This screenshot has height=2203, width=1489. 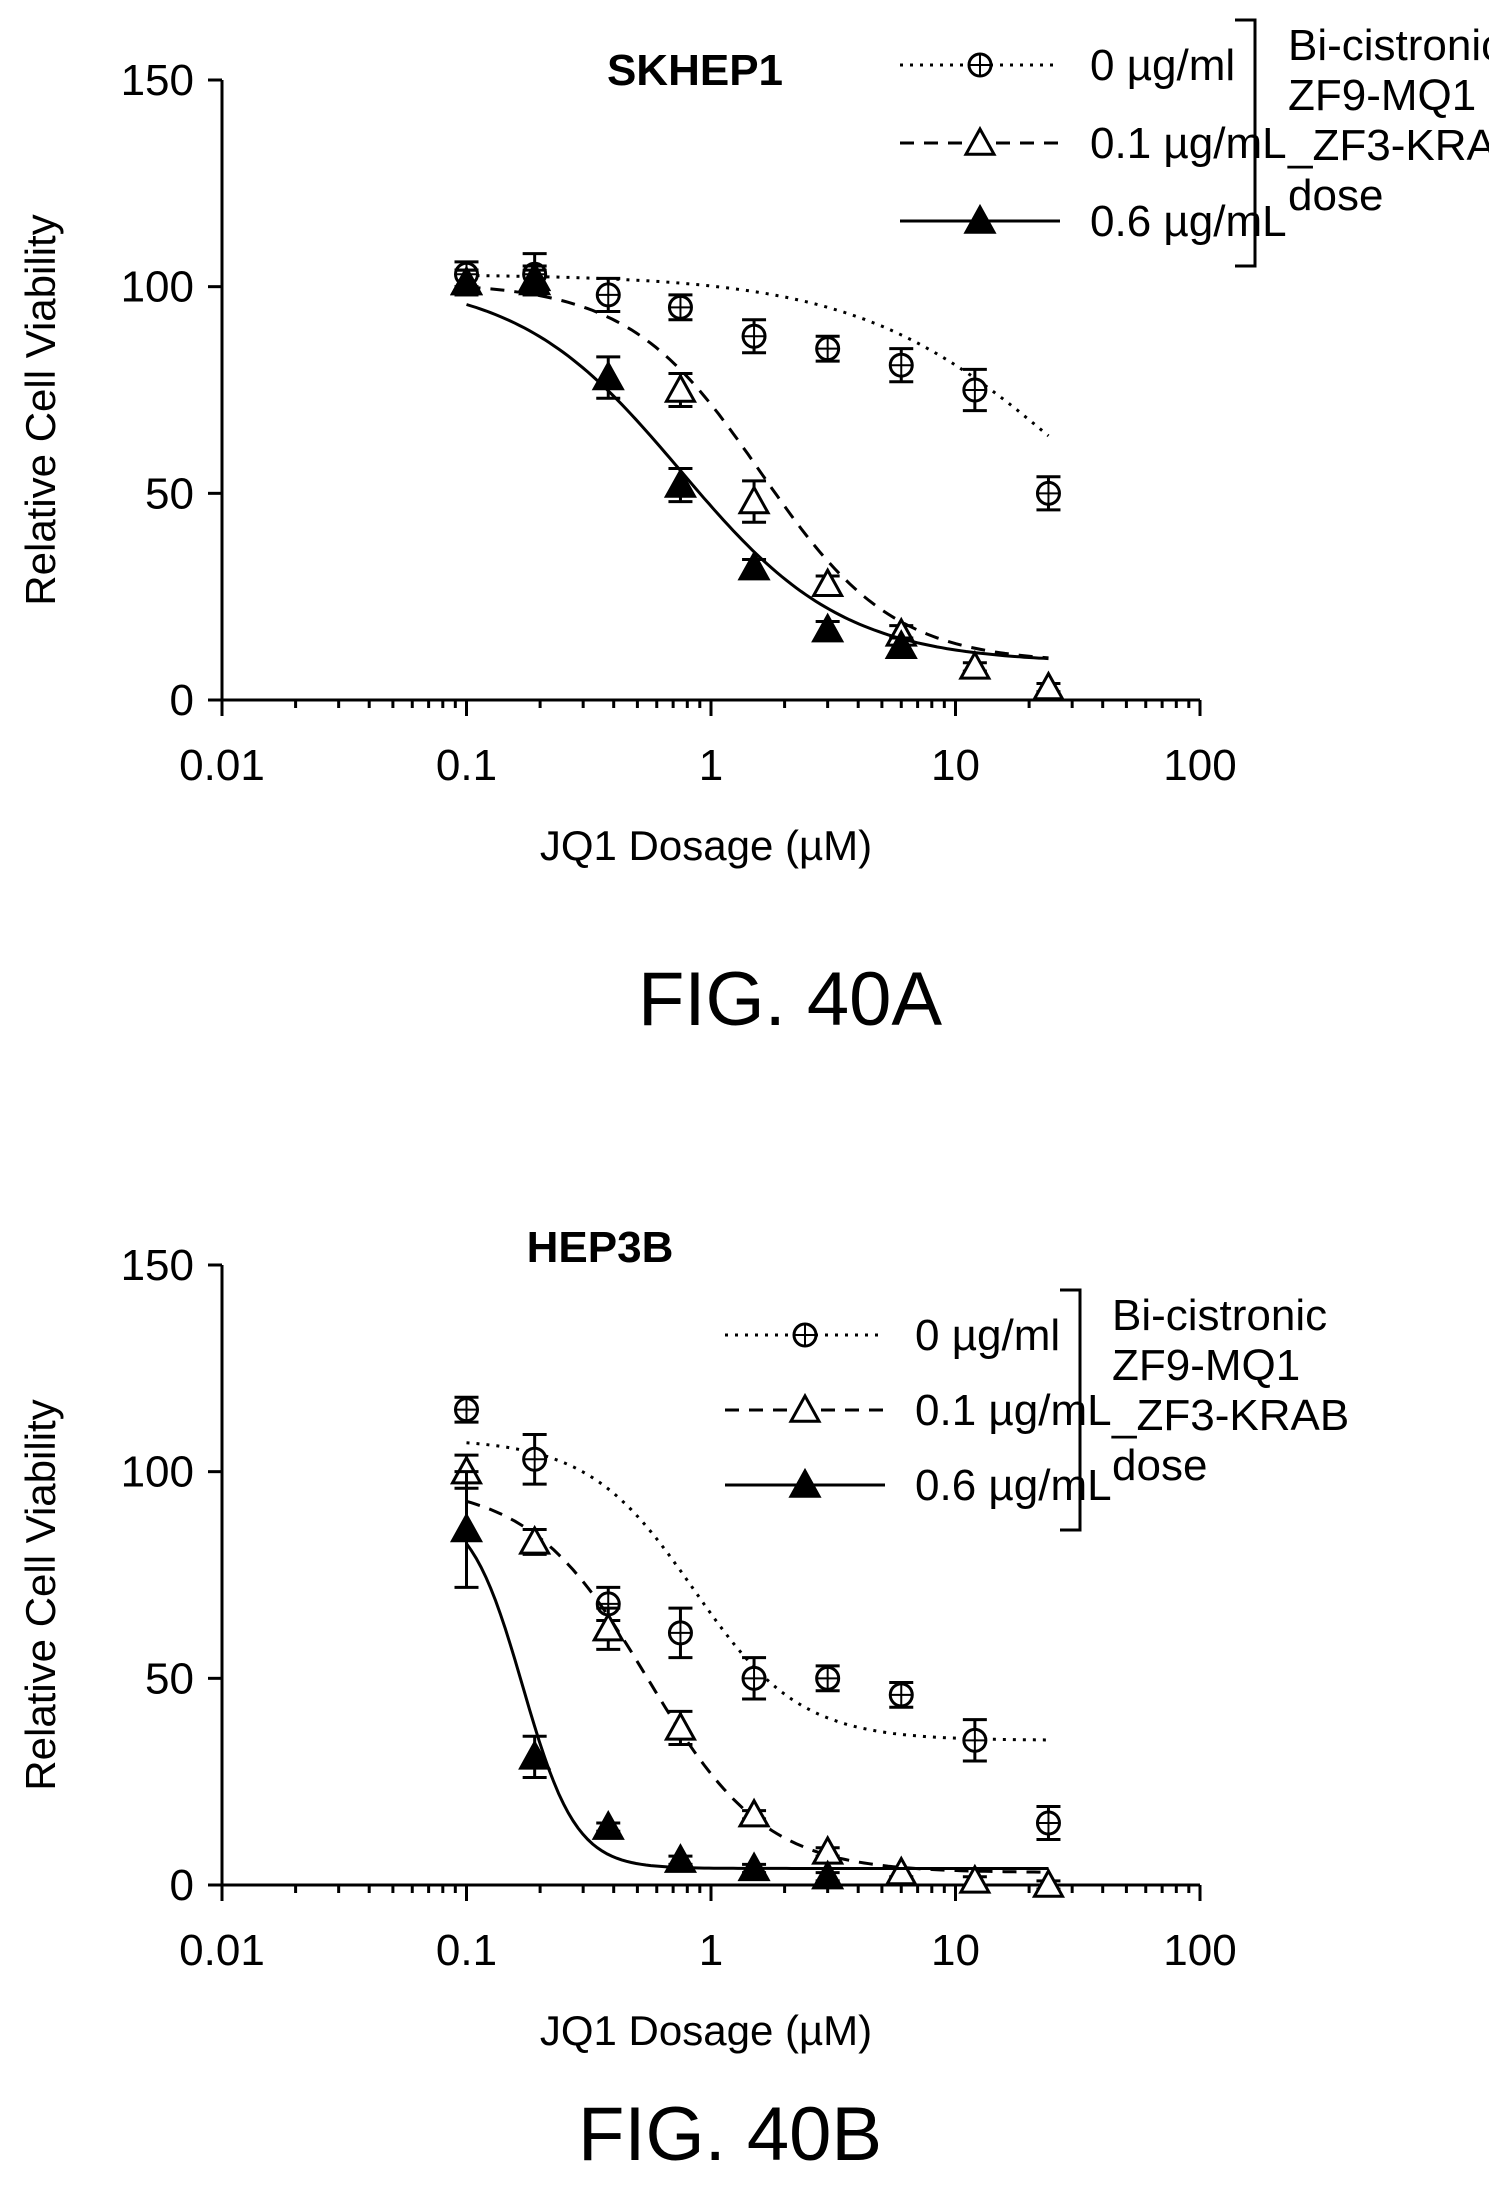 I want to click on chart-title: HEP3B, so click(x=600, y=1247).